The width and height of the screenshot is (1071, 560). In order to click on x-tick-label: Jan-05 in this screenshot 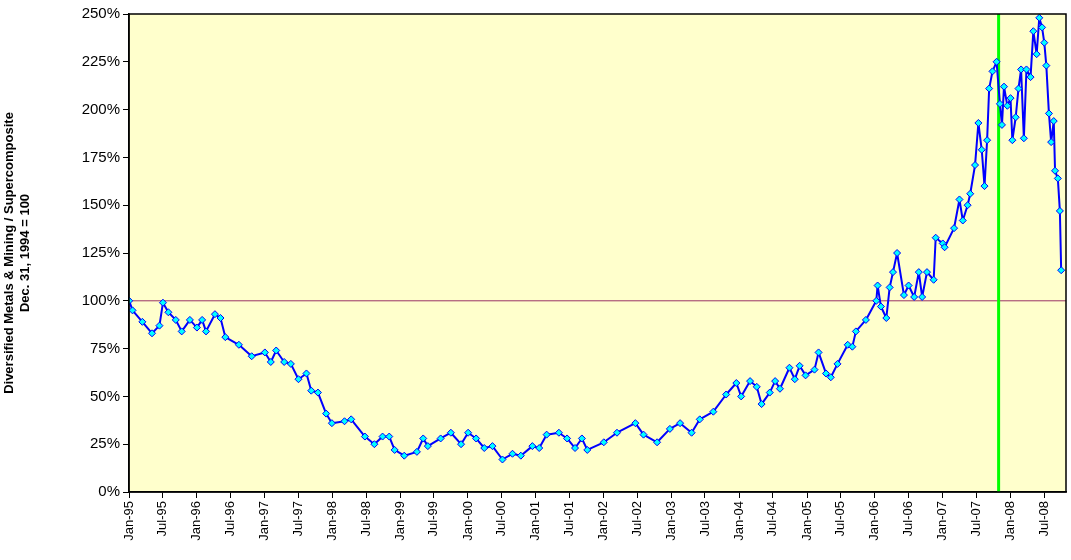, I will do `click(806, 521)`.